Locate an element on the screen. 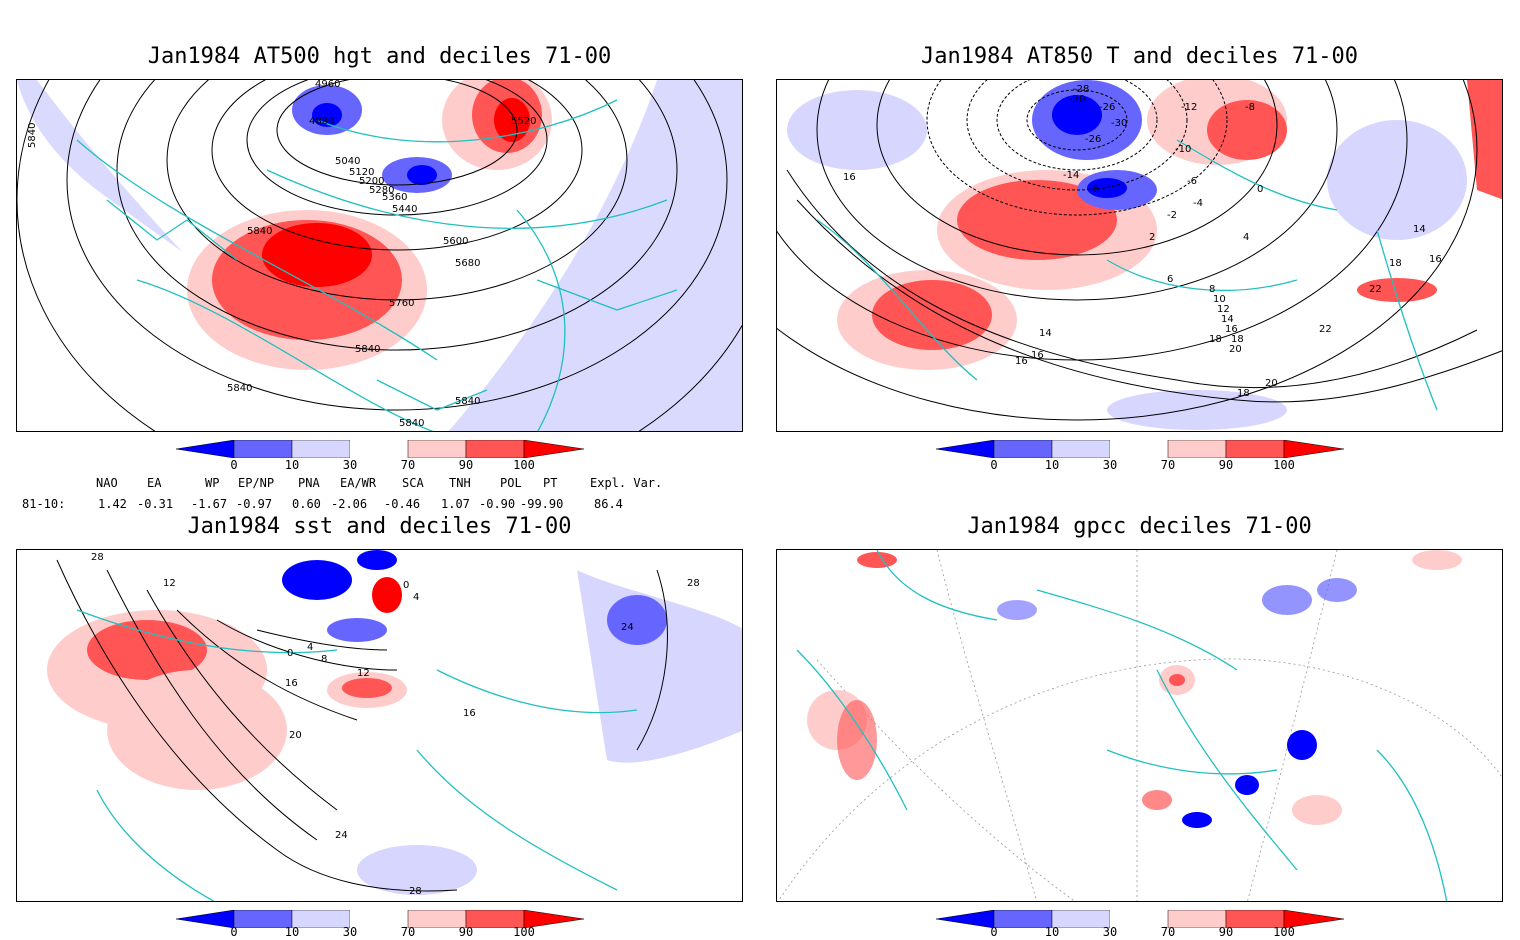 Image resolution: width=1520 pixels, height=940 pixels. index-value-pna: 0.60 is located at coordinates (306, 504).